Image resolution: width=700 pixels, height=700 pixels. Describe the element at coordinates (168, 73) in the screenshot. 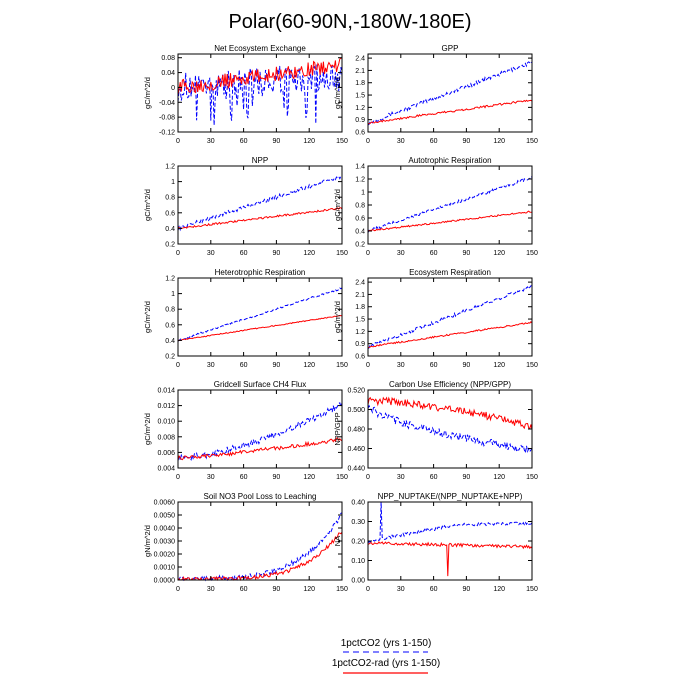

I see `y-tick-label: 0.04` at that location.